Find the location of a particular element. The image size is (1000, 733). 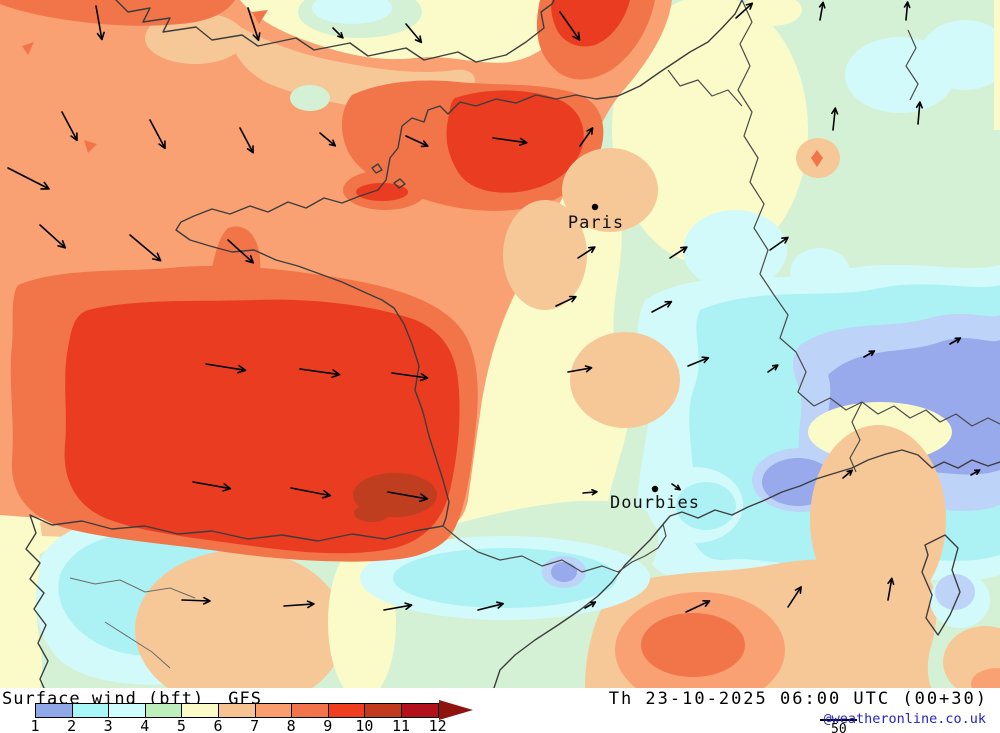

copyright-label: @weatheronline.co.uk is located at coordinates (904, 719).